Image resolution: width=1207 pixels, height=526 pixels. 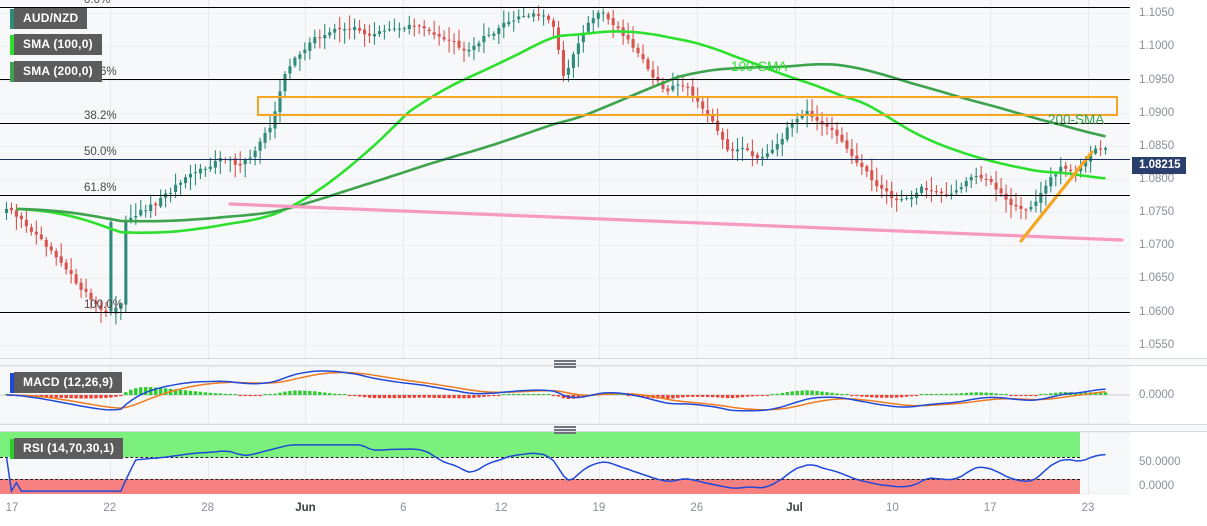 I want to click on legend-accent-macd, so click(x=12, y=382).